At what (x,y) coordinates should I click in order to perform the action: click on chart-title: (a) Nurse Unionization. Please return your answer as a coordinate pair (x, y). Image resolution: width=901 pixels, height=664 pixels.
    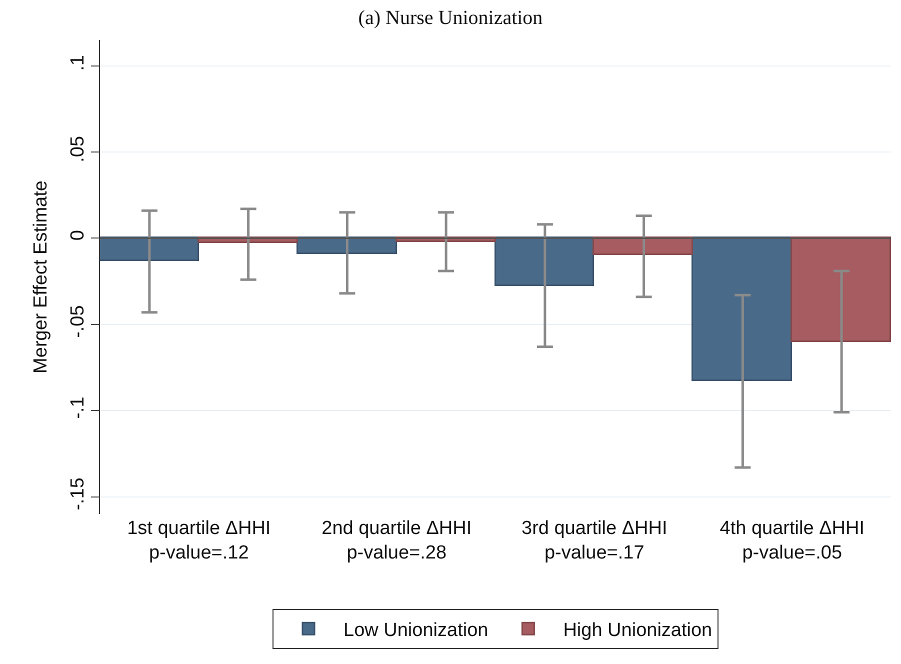
    Looking at the image, I should click on (450, 17).